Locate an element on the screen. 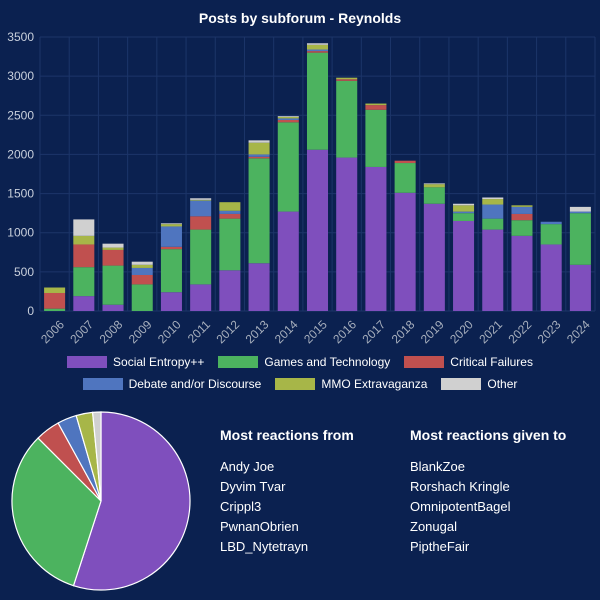 This screenshot has height=600, width=600. legend-item-debate-and-discourse: Debate and/or Discourse is located at coordinates (171, 384).